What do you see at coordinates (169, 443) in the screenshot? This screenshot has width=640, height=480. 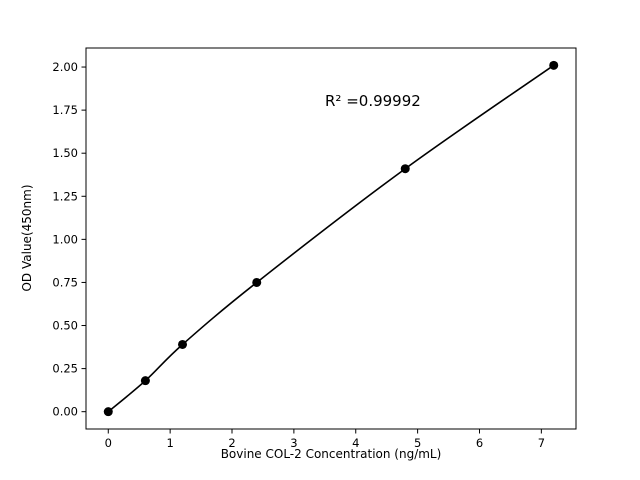 I see `x-tick-label: 1` at bounding box center [169, 443].